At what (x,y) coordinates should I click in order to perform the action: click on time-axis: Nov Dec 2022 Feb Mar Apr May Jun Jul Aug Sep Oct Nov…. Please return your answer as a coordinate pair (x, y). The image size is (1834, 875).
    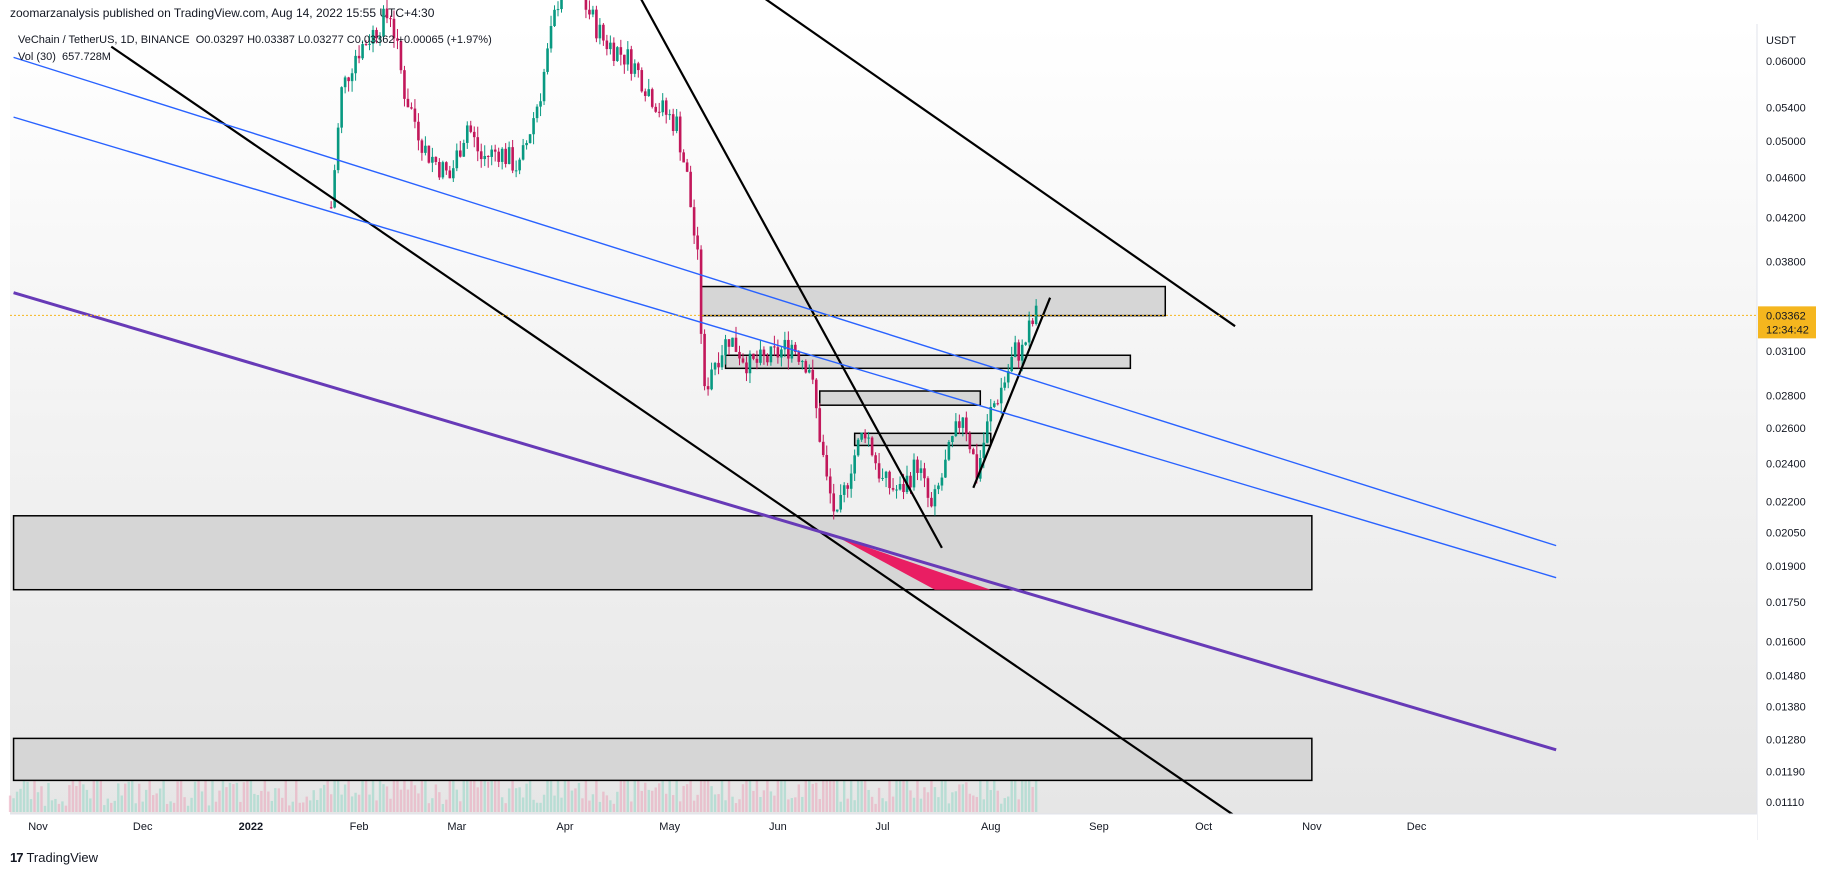
    Looking at the image, I should click on (883, 826).